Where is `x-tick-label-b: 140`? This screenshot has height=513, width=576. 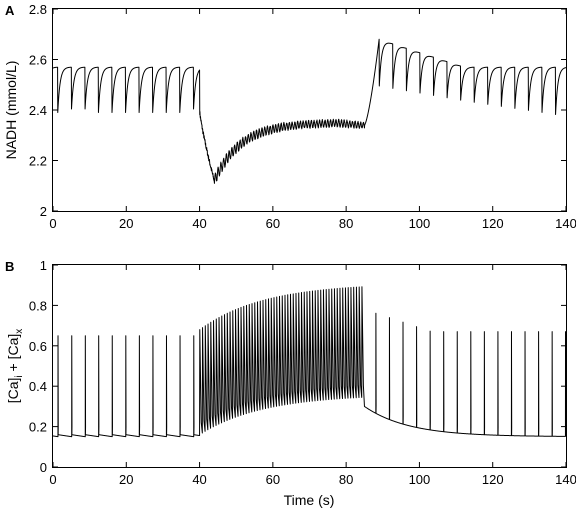 x-tick-label-b: 140 is located at coordinates (565, 479).